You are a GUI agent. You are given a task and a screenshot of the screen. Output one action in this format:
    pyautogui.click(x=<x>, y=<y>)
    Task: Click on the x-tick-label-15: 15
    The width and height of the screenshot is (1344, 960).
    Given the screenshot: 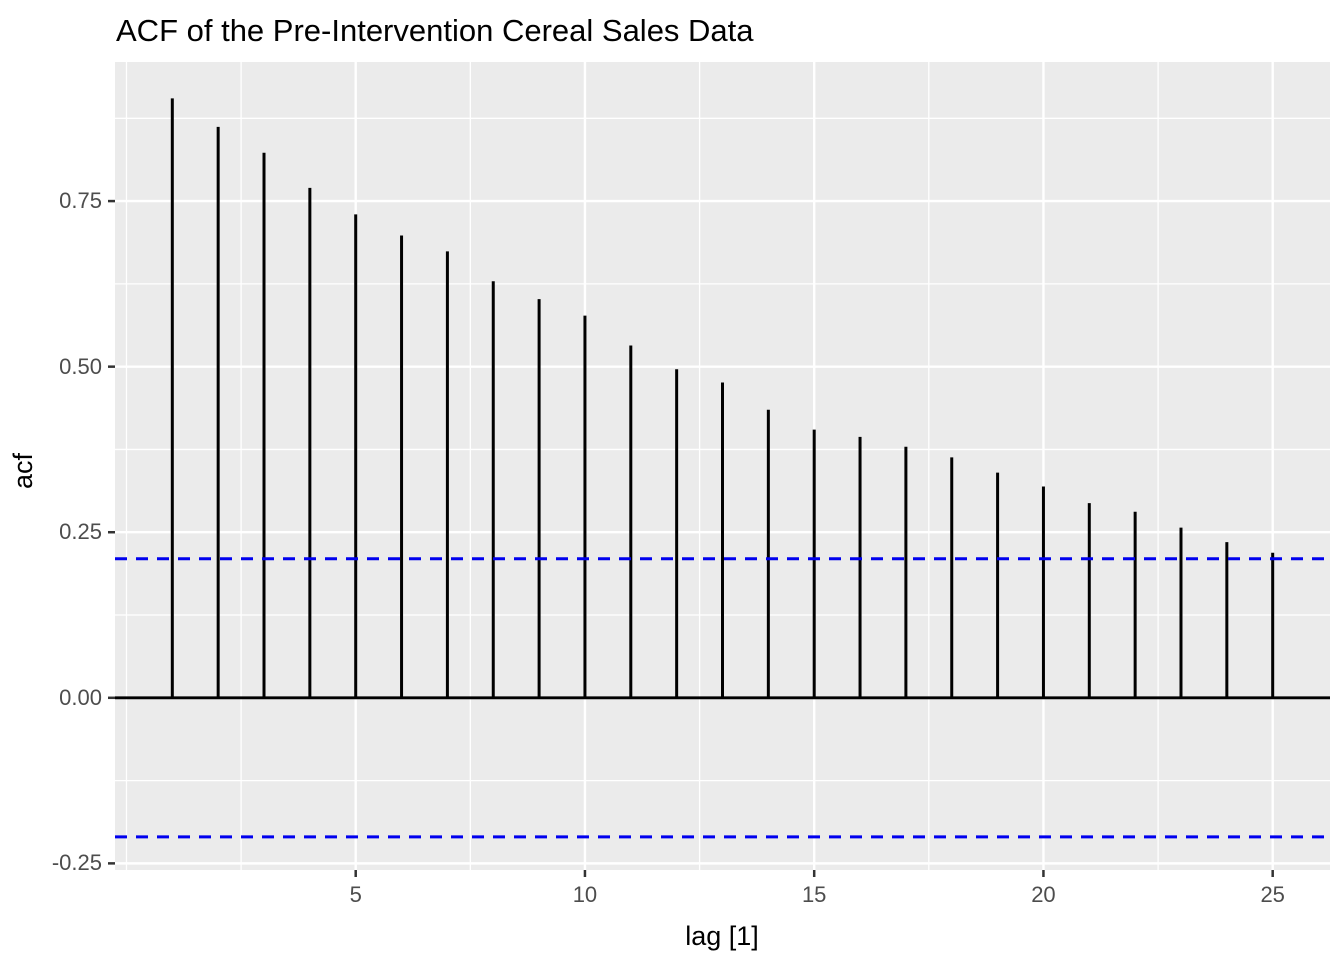 What is the action you would take?
    pyautogui.click(x=814, y=894)
    